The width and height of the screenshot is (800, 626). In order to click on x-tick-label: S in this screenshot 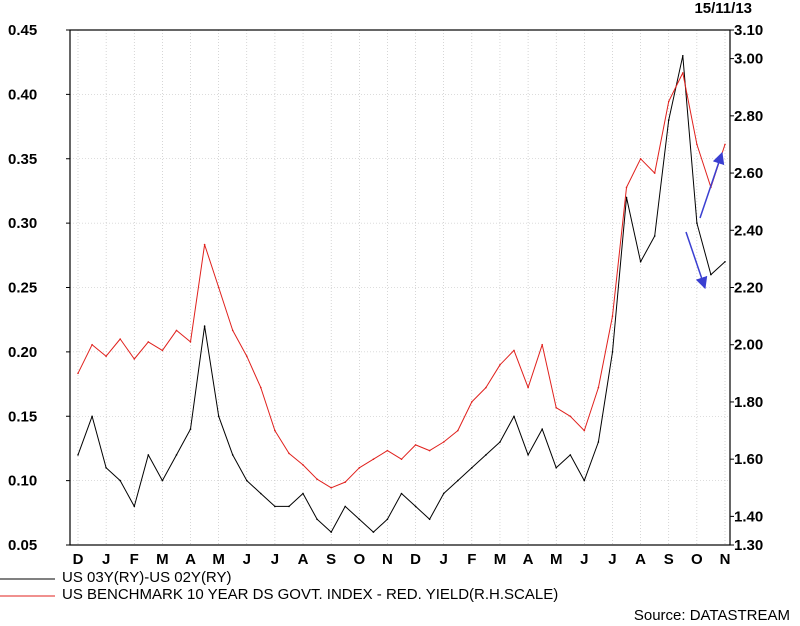, I will do `click(331, 559)`.